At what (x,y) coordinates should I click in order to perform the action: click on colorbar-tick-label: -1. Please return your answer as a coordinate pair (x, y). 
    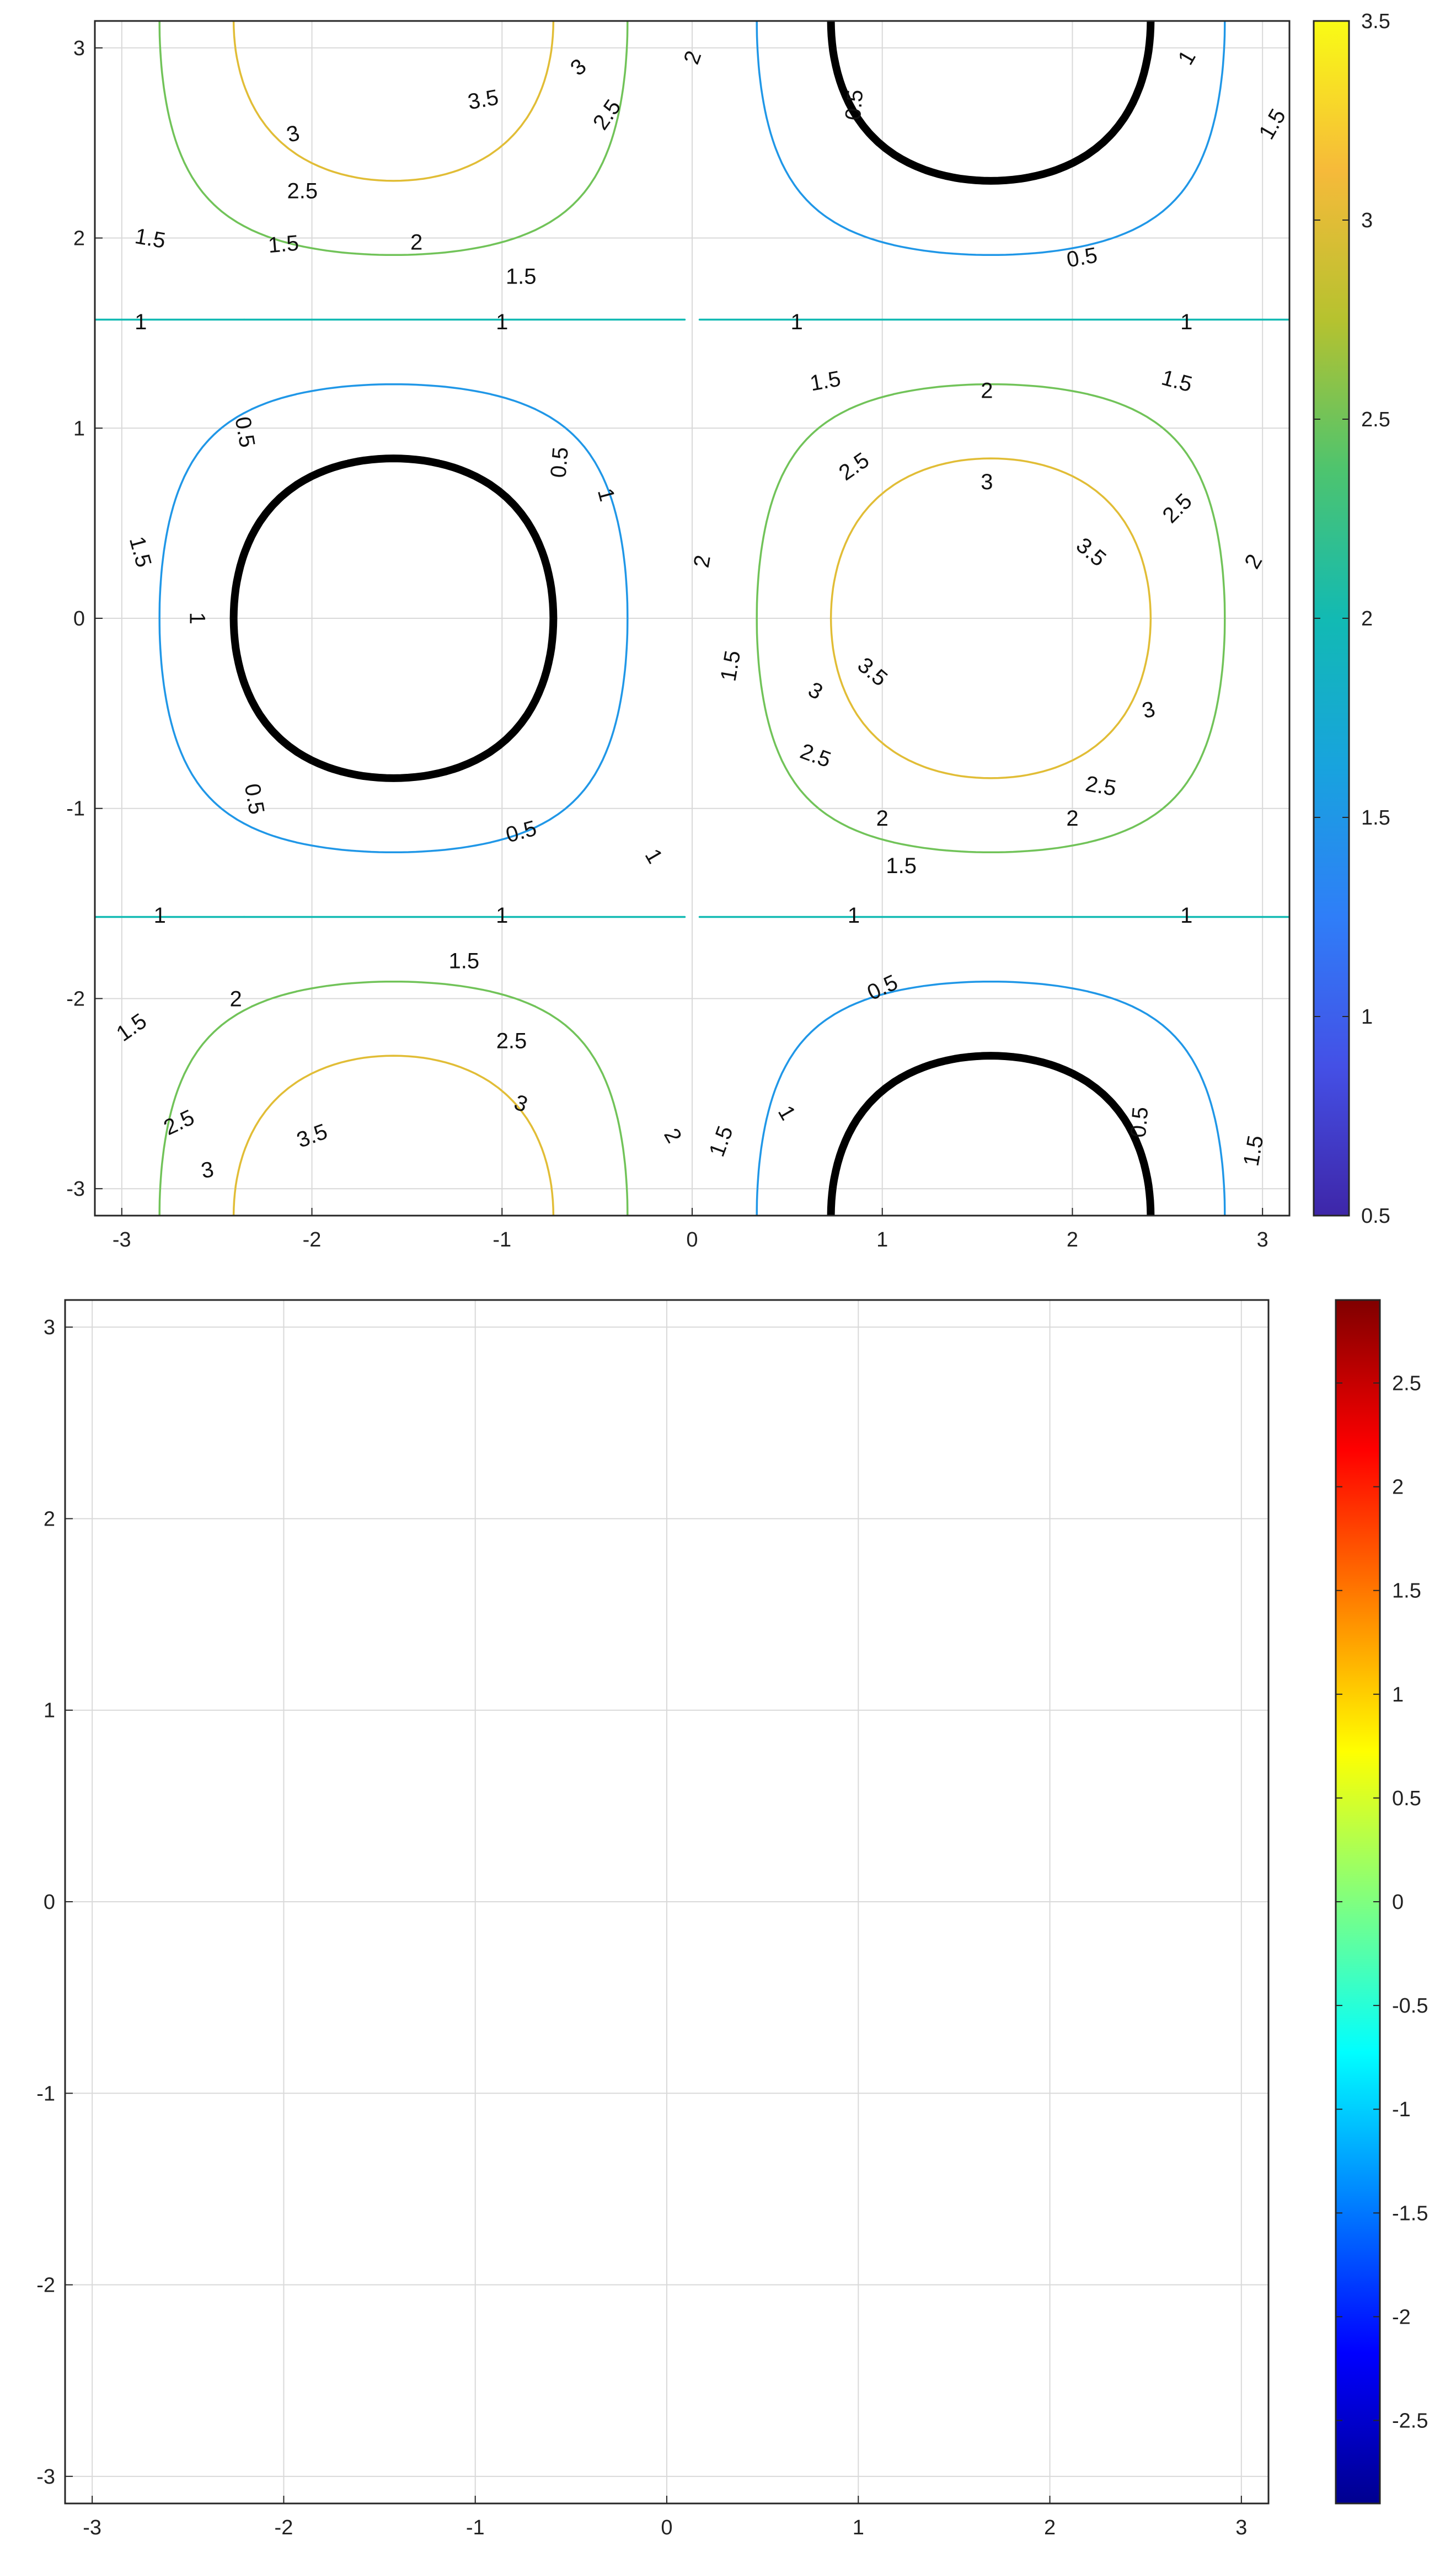
    Looking at the image, I should click on (1401, 2109).